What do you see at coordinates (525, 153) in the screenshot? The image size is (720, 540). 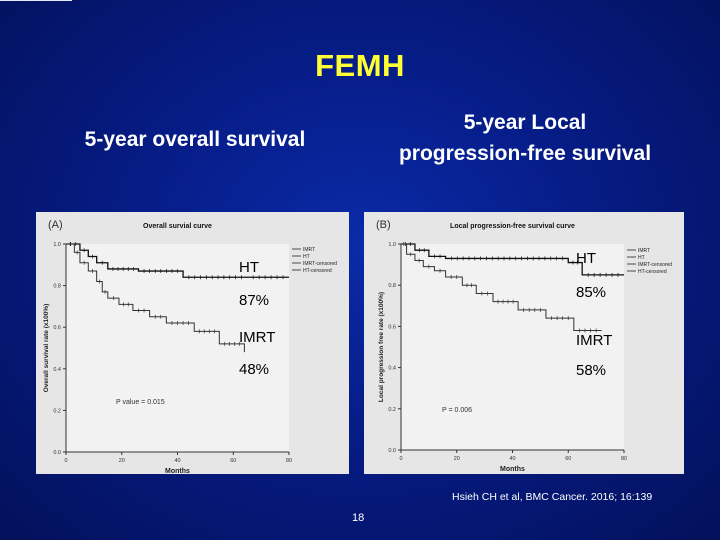 I see `subtitle-local-pfs-line2: progression-free survival` at bounding box center [525, 153].